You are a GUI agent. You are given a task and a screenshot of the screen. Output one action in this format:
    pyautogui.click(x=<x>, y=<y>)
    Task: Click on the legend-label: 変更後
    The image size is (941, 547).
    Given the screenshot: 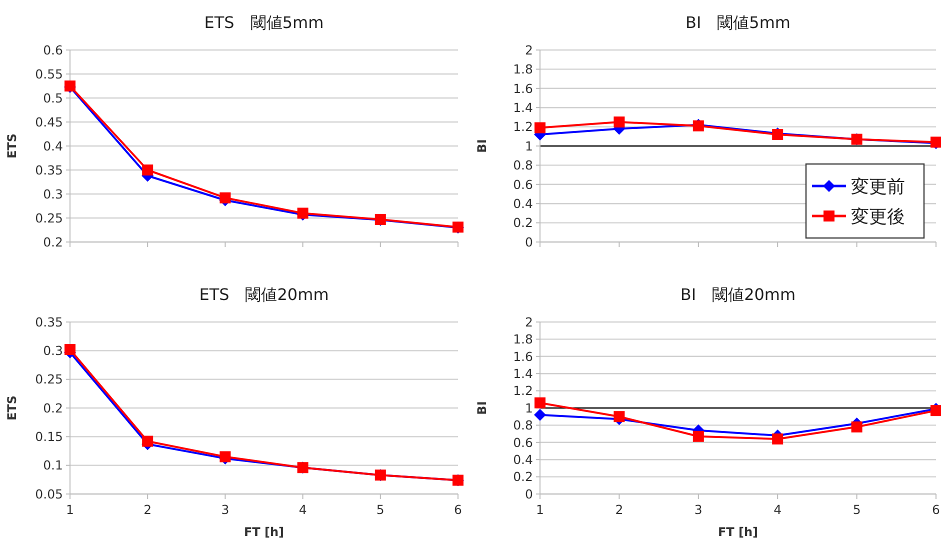 What is the action you would take?
    pyautogui.click(x=878, y=217)
    